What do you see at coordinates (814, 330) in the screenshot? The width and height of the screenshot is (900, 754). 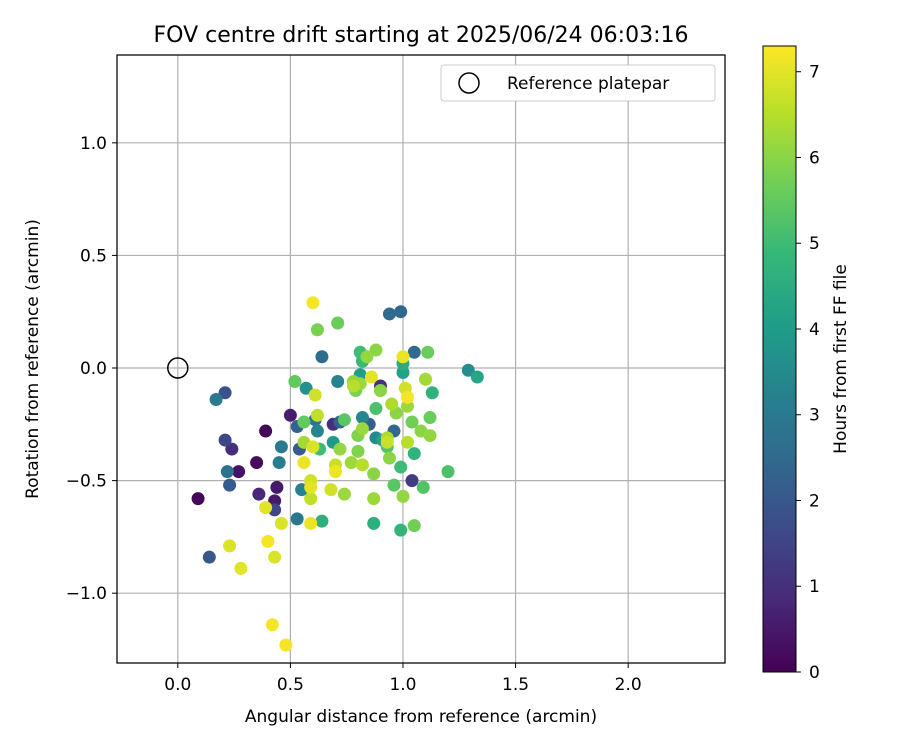 I see `colorbar-tick-label: 4` at bounding box center [814, 330].